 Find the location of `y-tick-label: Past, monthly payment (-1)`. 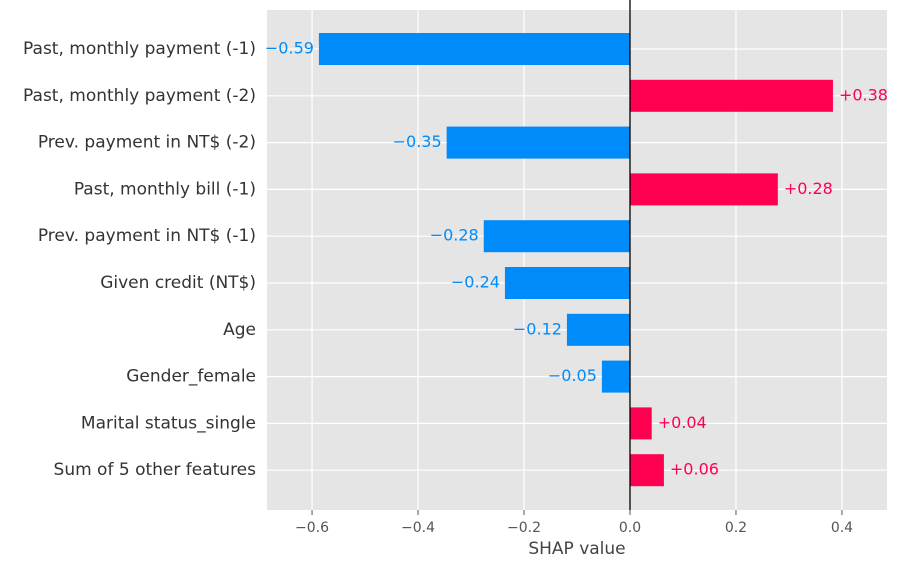

y-tick-label: Past, monthly payment (-1) is located at coordinates (139, 49).